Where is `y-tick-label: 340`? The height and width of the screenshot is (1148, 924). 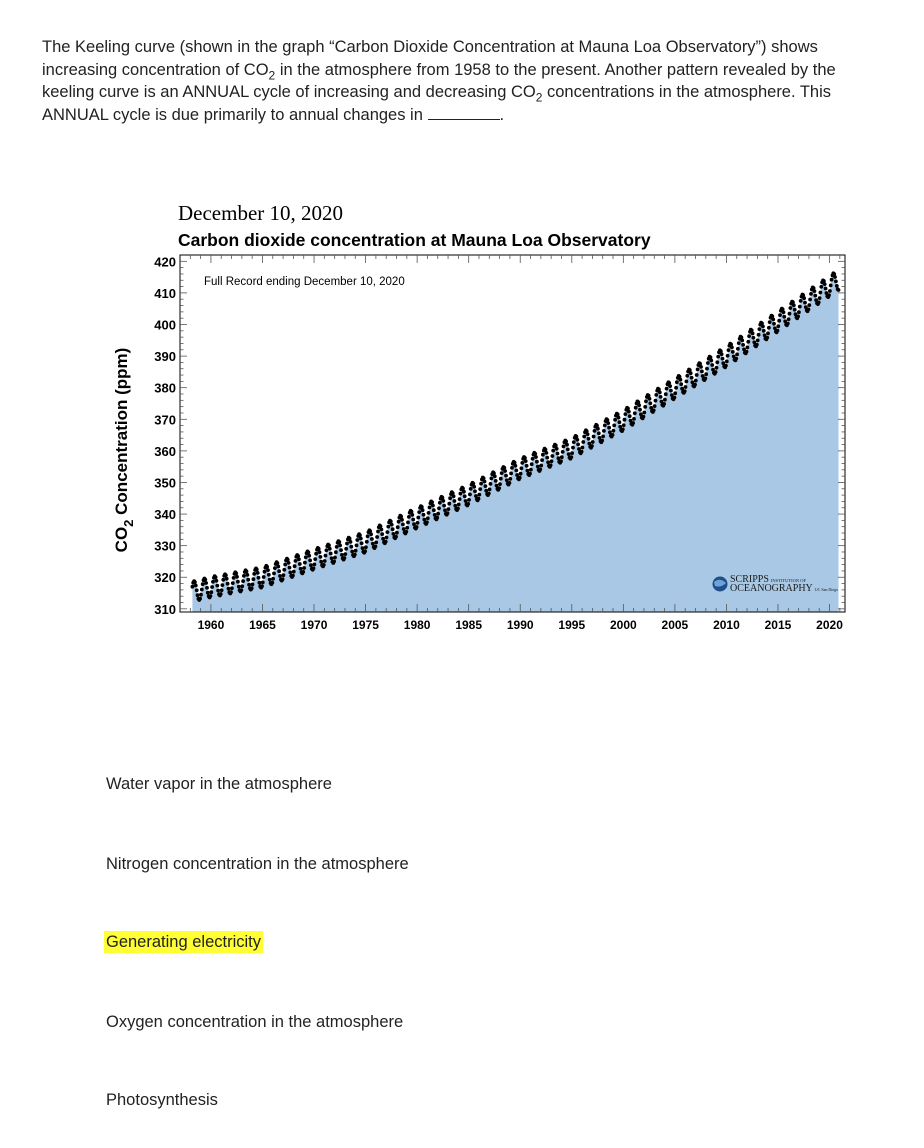 y-tick-label: 340 is located at coordinates (165, 514).